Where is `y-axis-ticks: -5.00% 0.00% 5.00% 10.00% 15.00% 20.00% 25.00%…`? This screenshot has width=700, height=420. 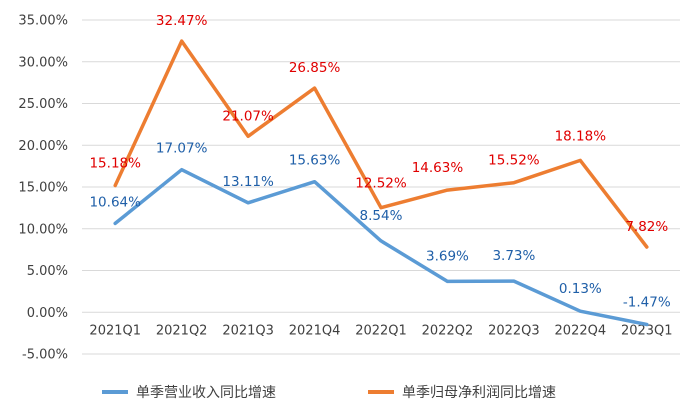 y-axis-ticks: -5.00% 0.00% 5.00% 10.00% 15.00% 20.00% 25.00%… is located at coordinates (43, 188).